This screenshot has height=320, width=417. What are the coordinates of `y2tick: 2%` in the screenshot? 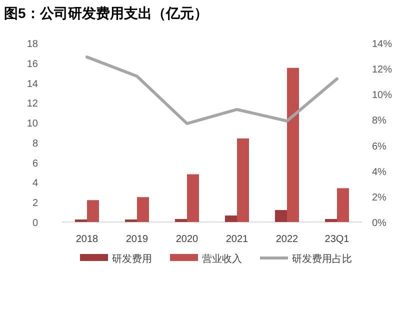 It's located at (379, 198).